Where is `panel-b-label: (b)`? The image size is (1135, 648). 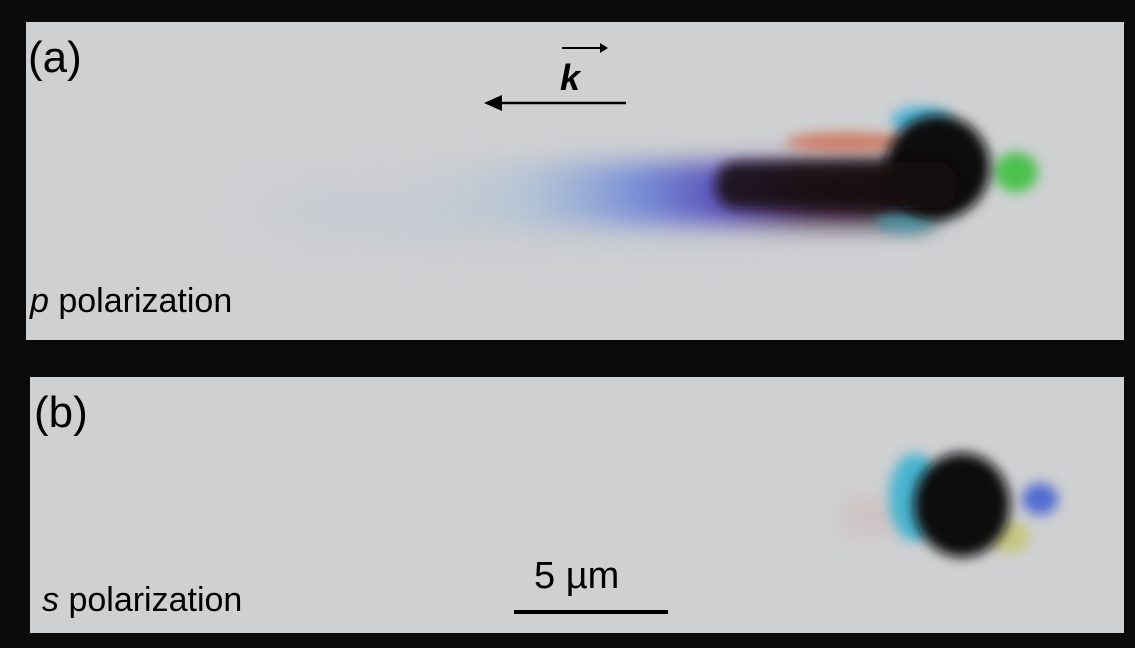
panel-b-label: (b) is located at coordinates (61, 412).